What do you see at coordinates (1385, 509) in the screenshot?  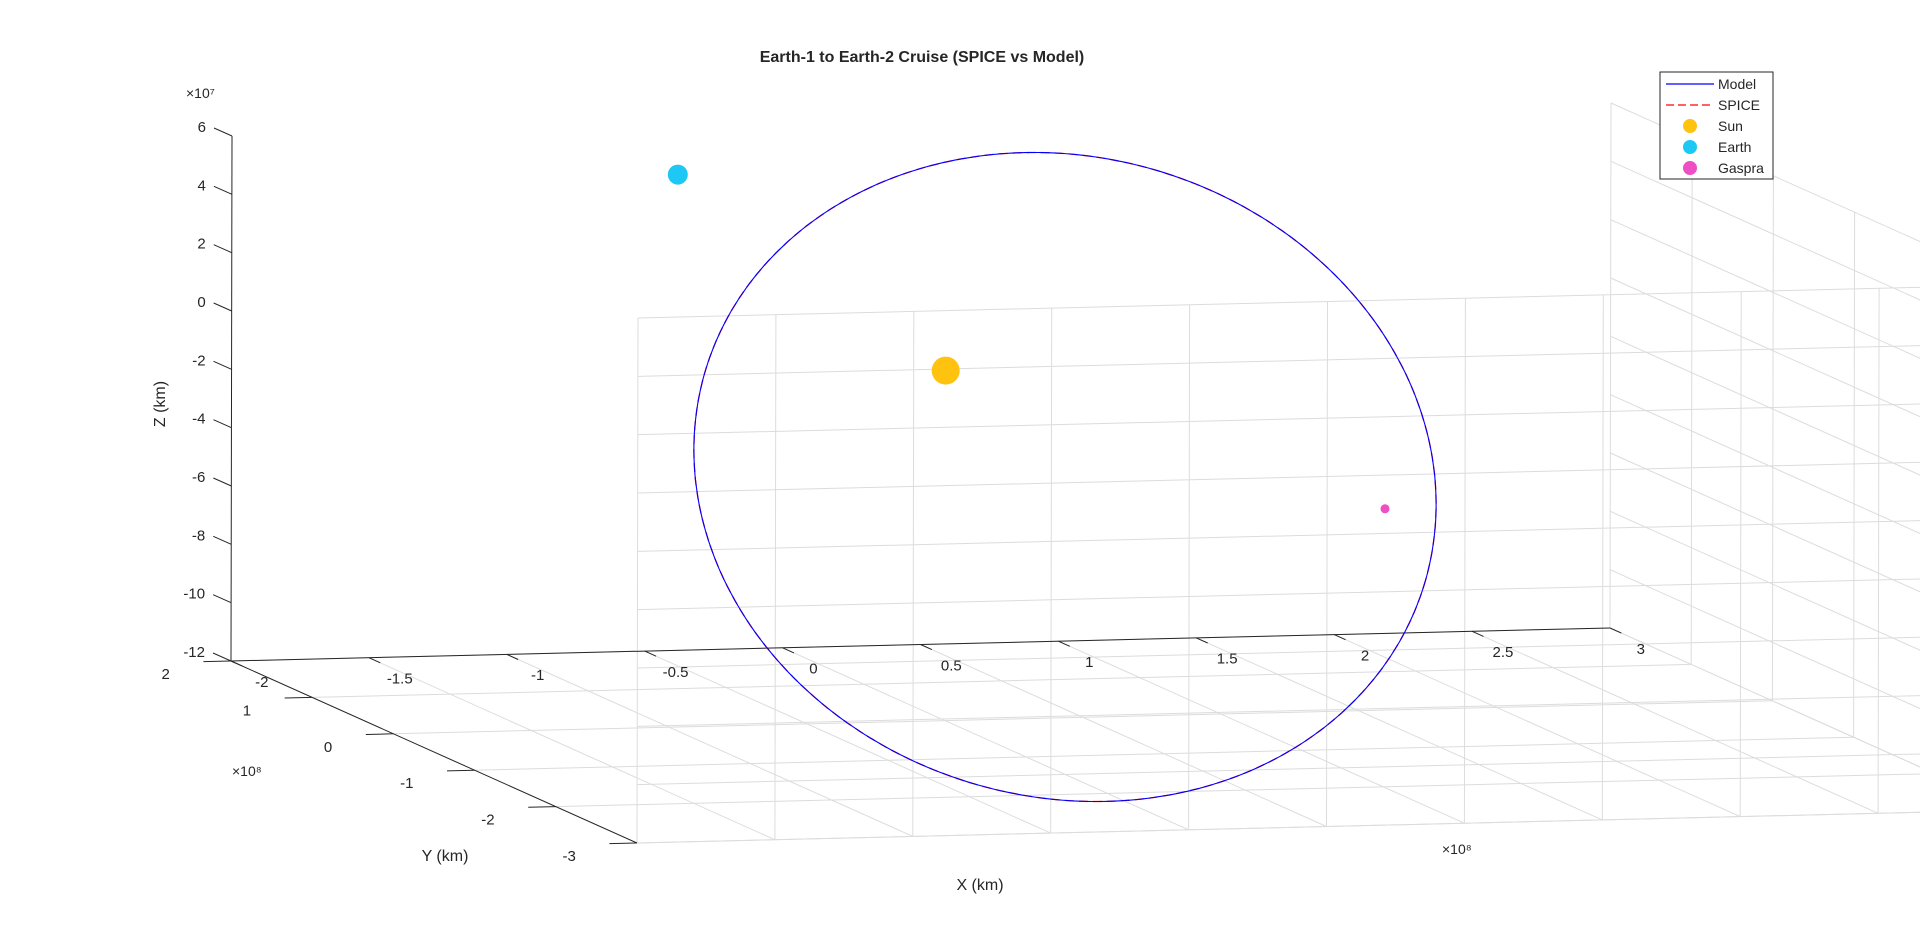 I see `gaspra-marker` at bounding box center [1385, 509].